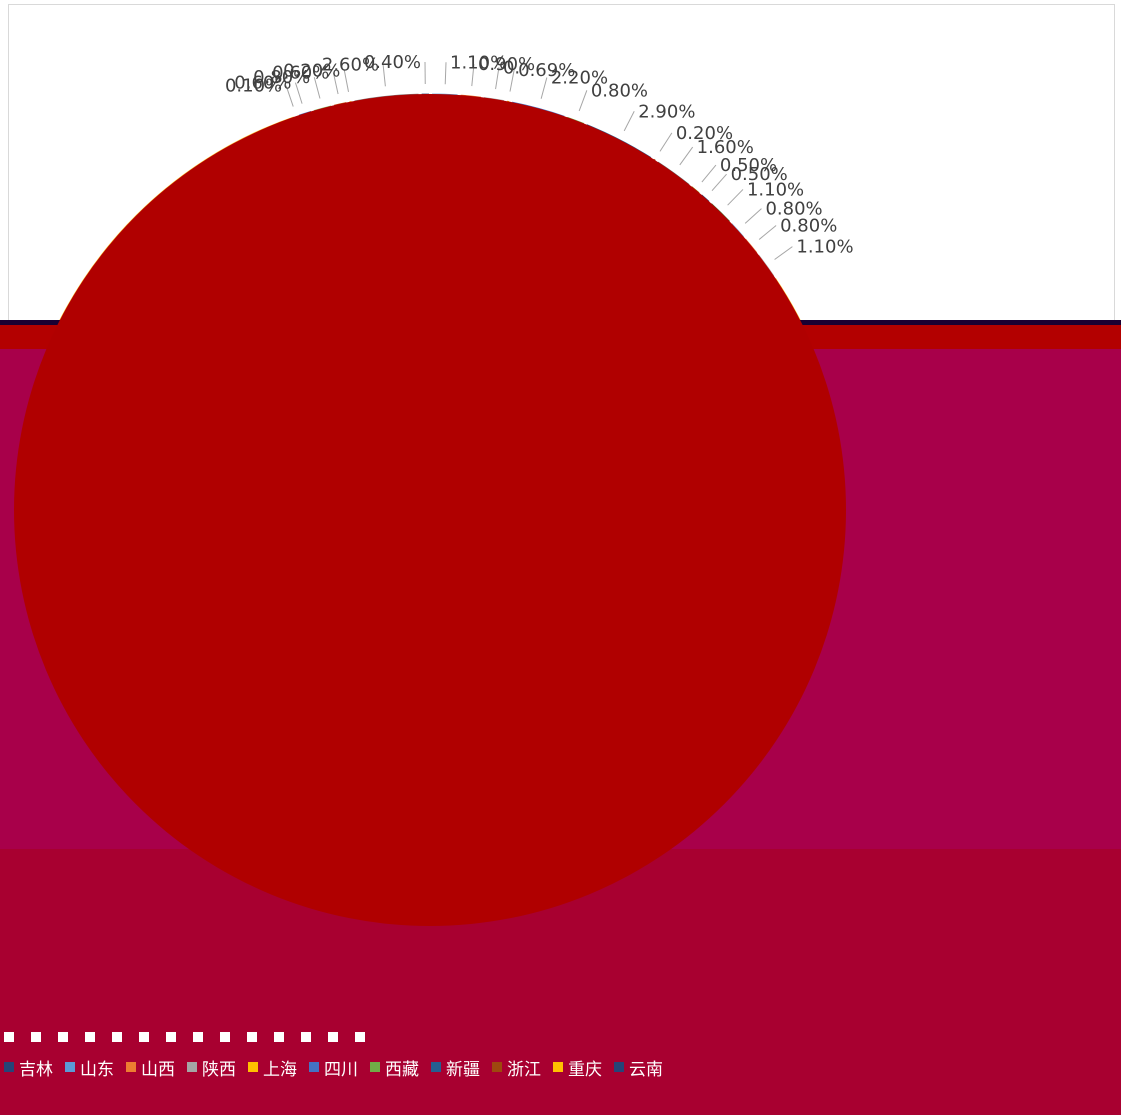 The height and width of the screenshot is (1115, 1121). I want to click on chart-legend: 吉林 山东 山西 陕西 上海 四川 西藏 新疆 浙江 重庆 云南, so click(559, 1052).